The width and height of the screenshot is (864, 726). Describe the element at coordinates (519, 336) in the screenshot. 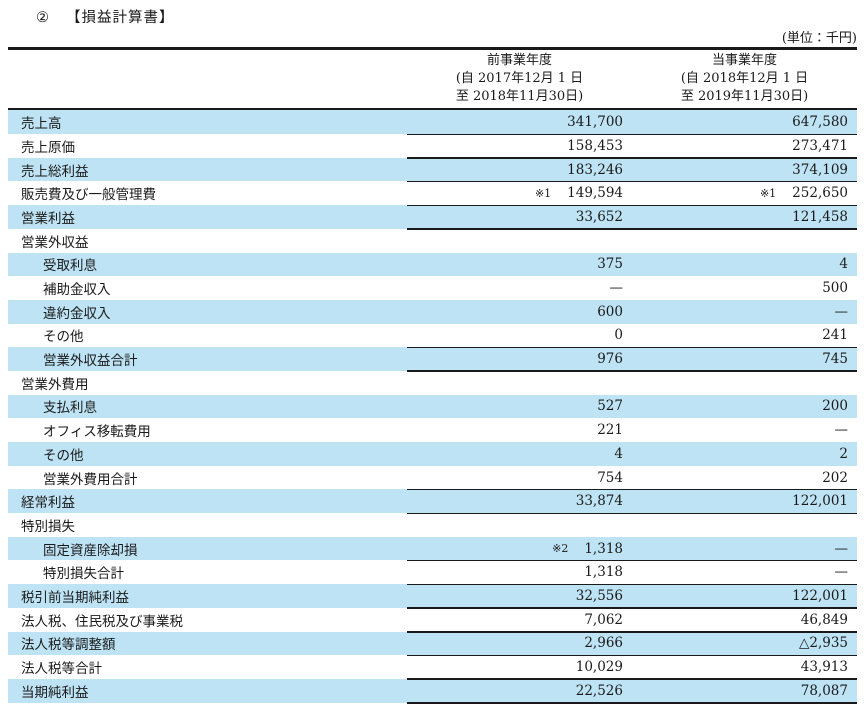

I see `previous-year-value-cell: 0` at that location.